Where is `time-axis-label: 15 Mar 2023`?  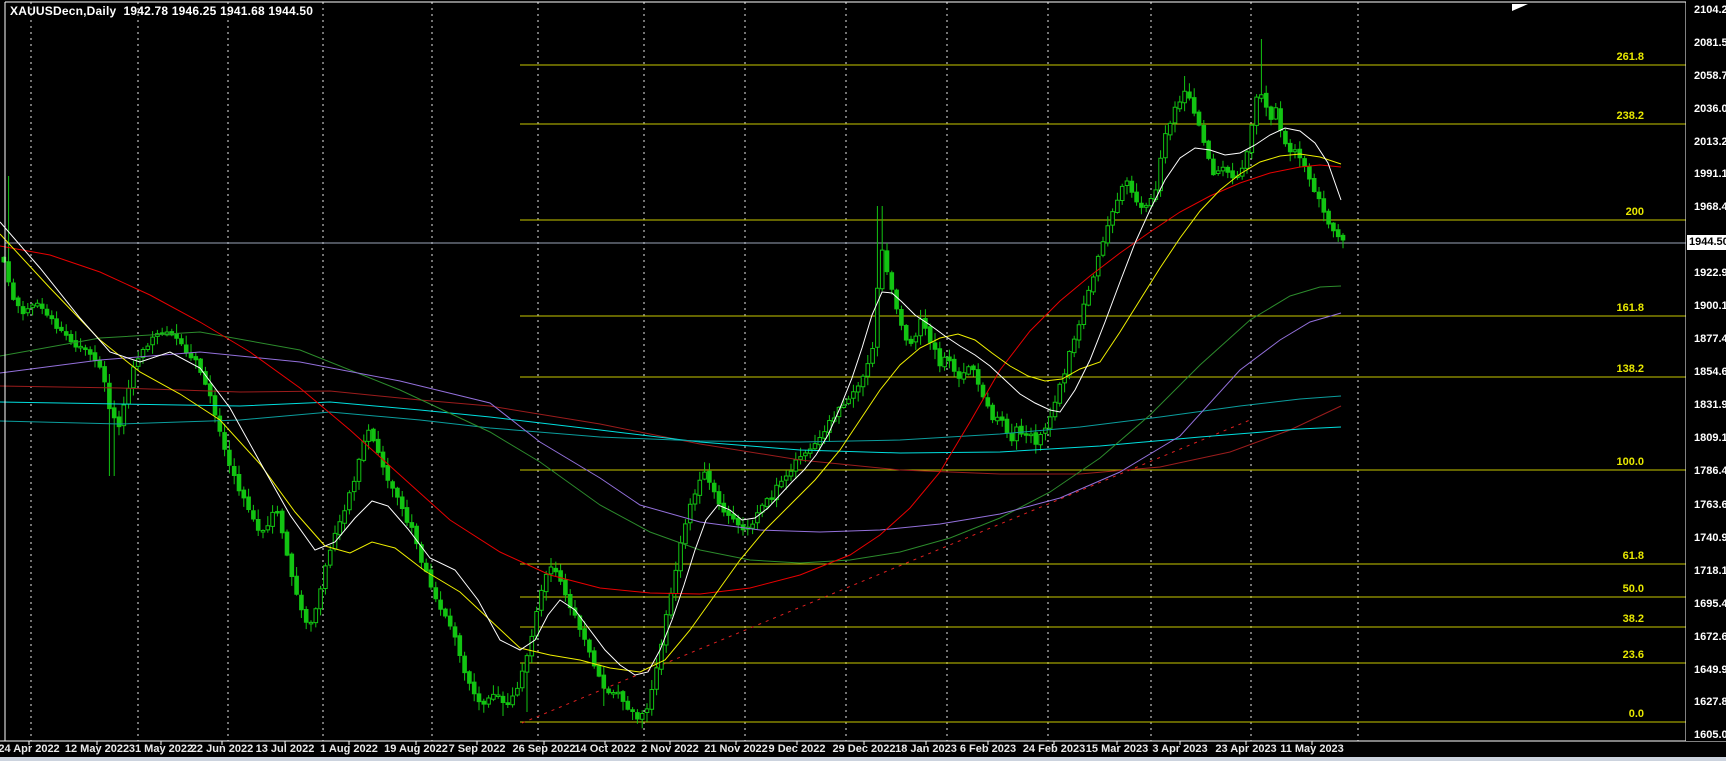 time-axis-label: 15 Mar 2023 is located at coordinates (1117, 749).